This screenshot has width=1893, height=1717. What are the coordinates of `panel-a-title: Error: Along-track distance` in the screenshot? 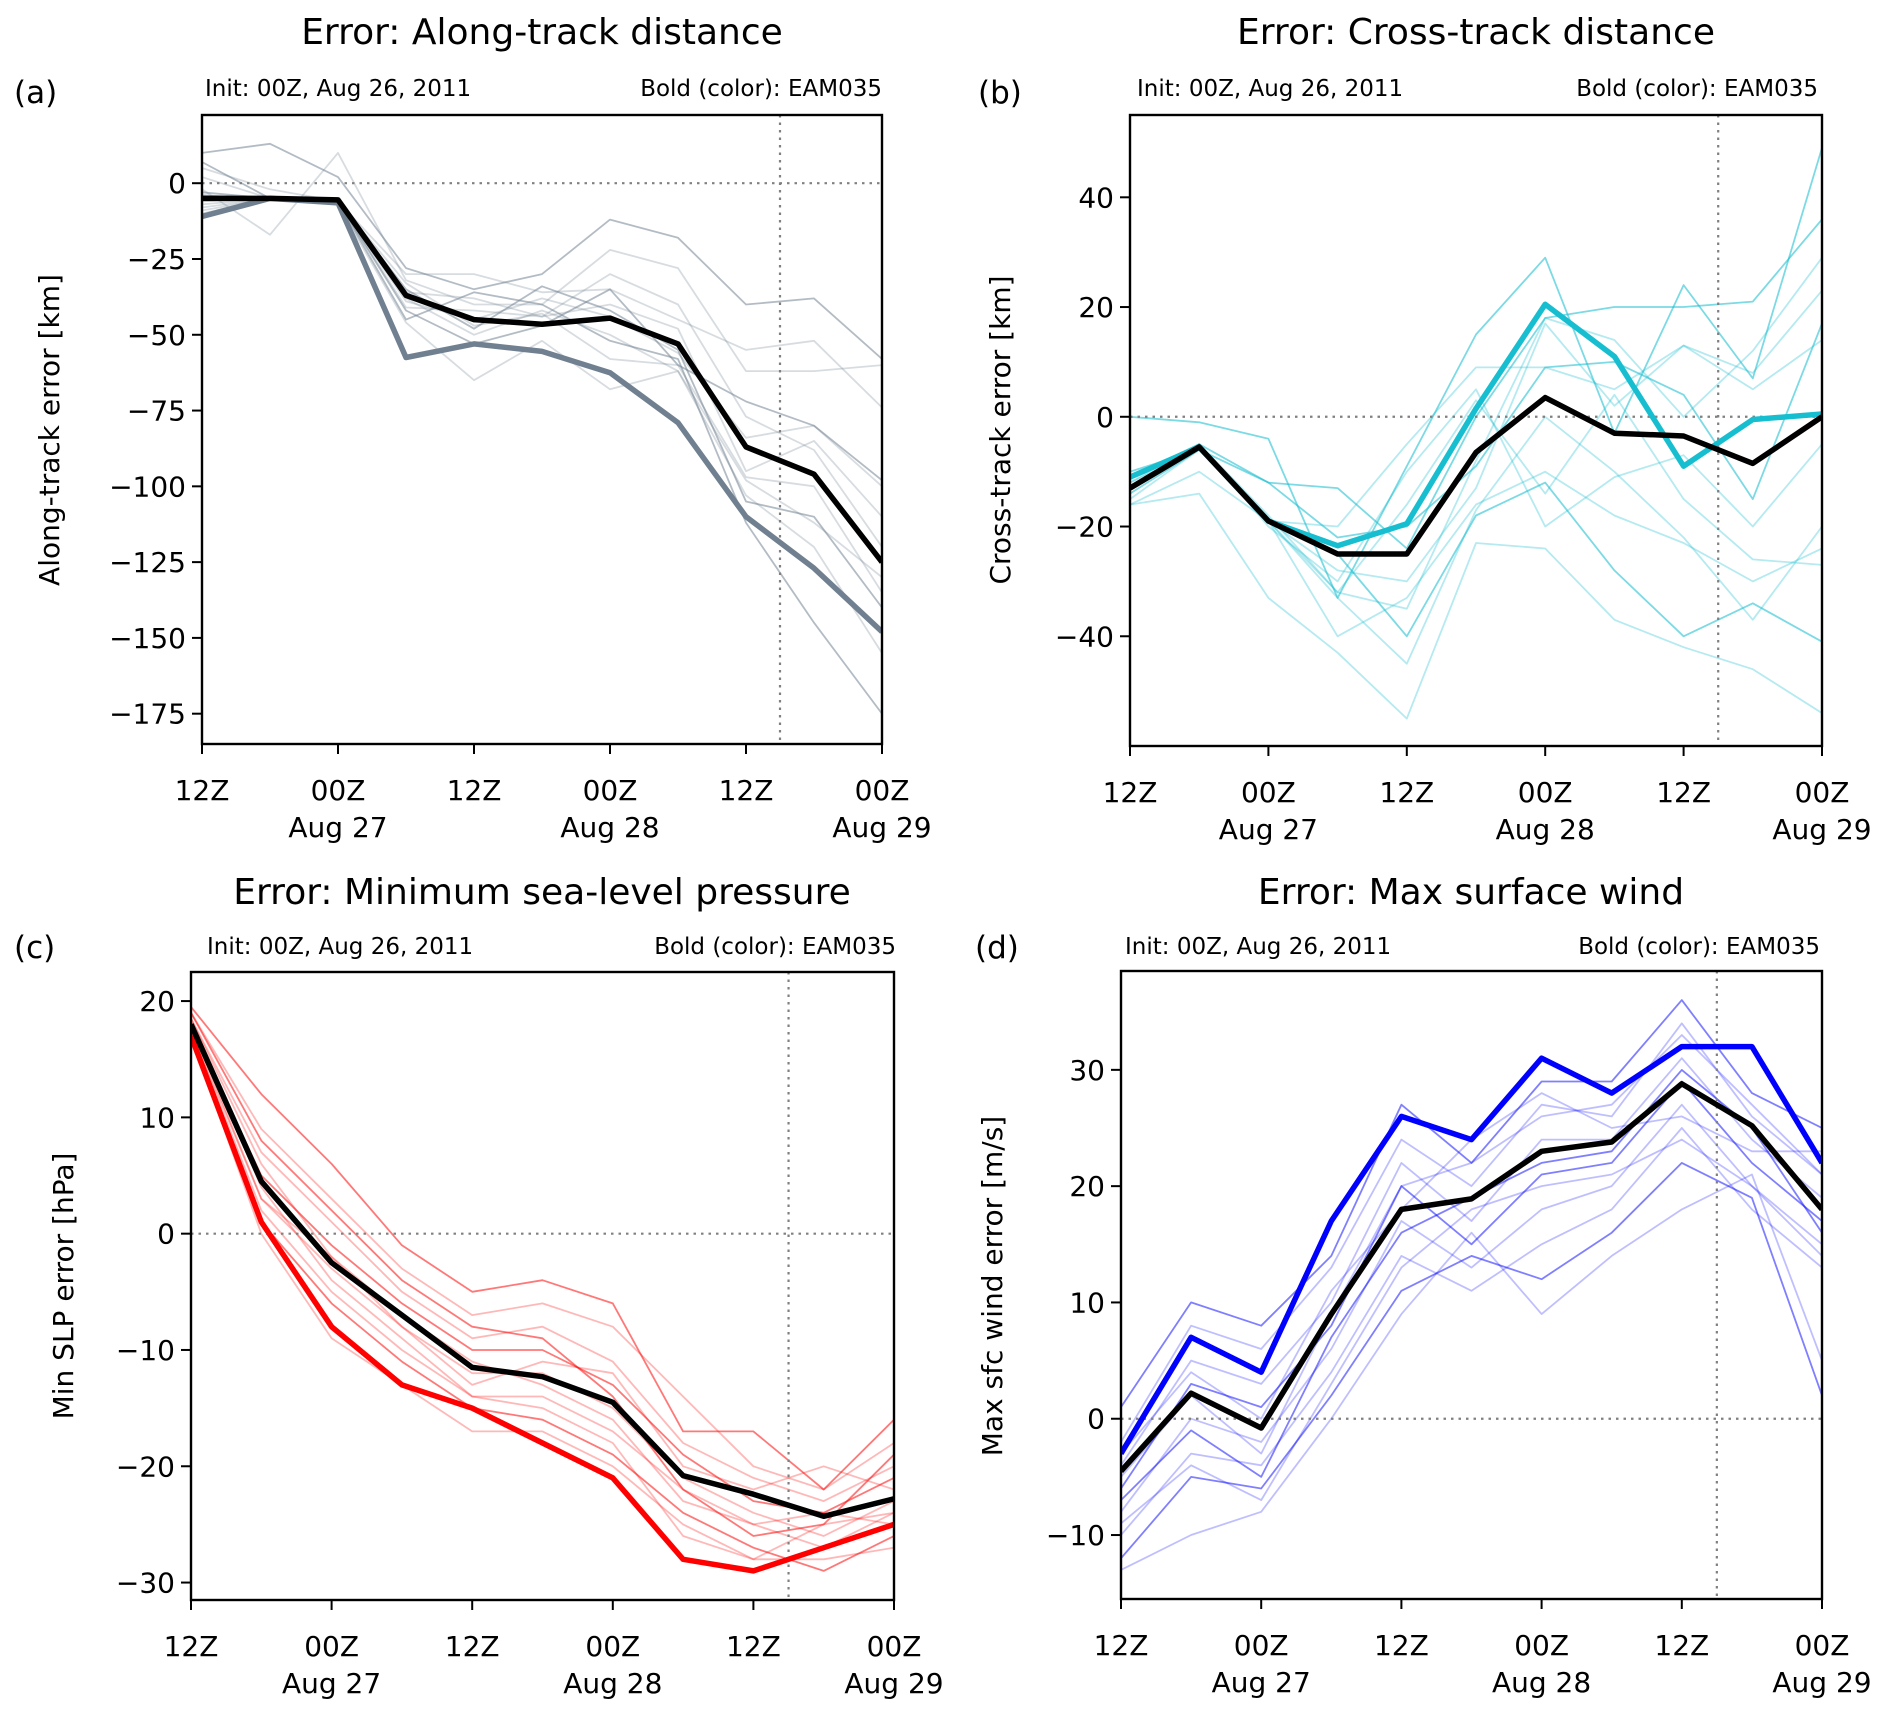 It's located at (542, 32).